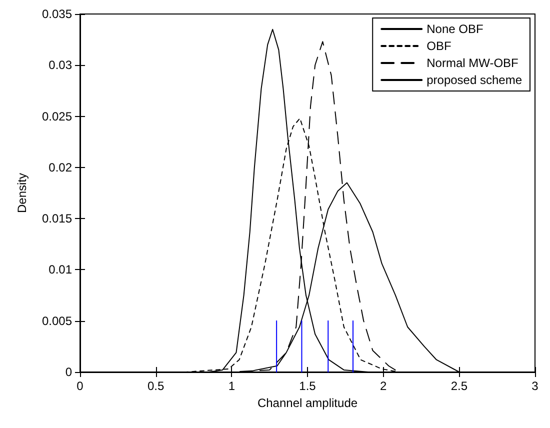 This screenshot has height=428, width=550. Describe the element at coordinates (22, 193) in the screenshot. I see `y-axis-title: Density` at that location.